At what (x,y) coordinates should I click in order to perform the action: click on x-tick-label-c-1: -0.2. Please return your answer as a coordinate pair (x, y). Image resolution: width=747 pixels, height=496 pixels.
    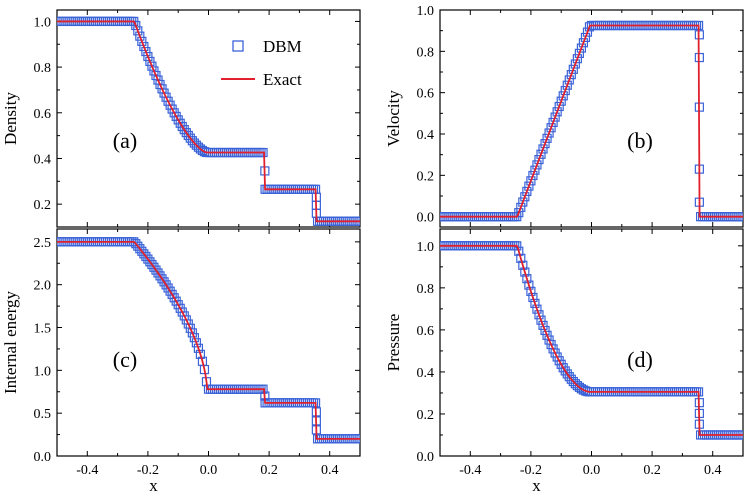
    Looking at the image, I should click on (148, 470).